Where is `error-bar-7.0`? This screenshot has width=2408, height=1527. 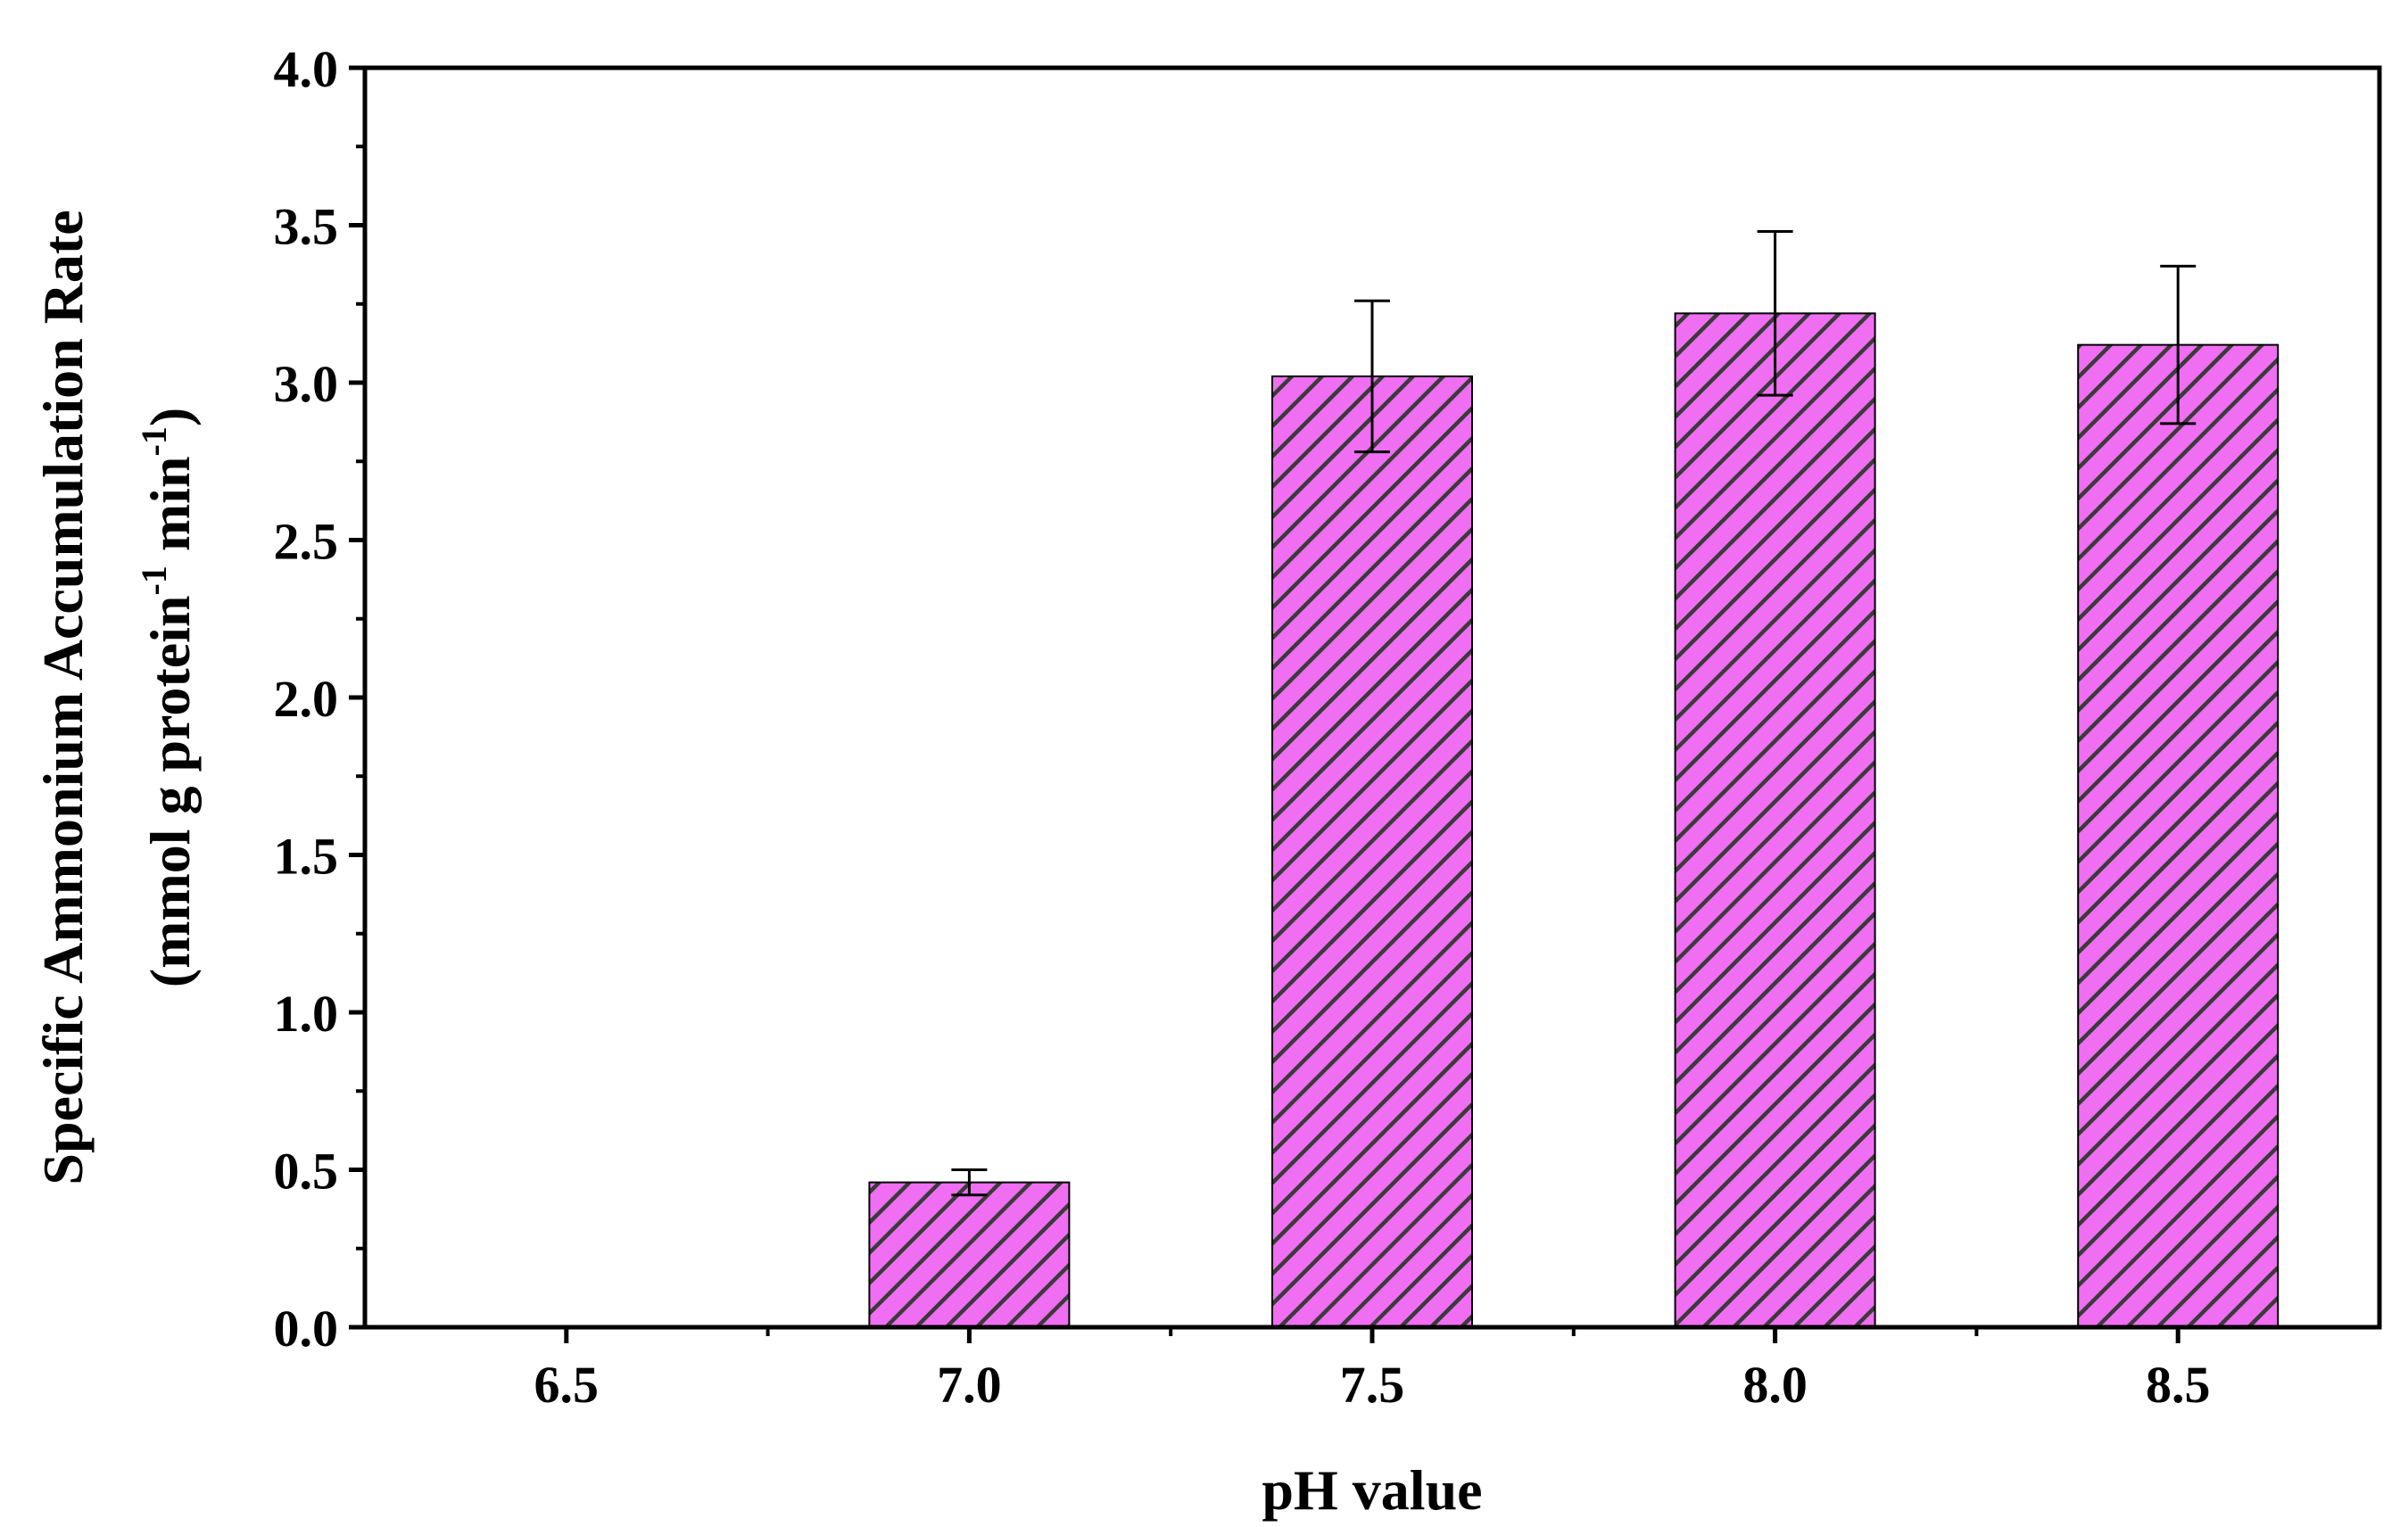 error-bar-7.0 is located at coordinates (970, 1182).